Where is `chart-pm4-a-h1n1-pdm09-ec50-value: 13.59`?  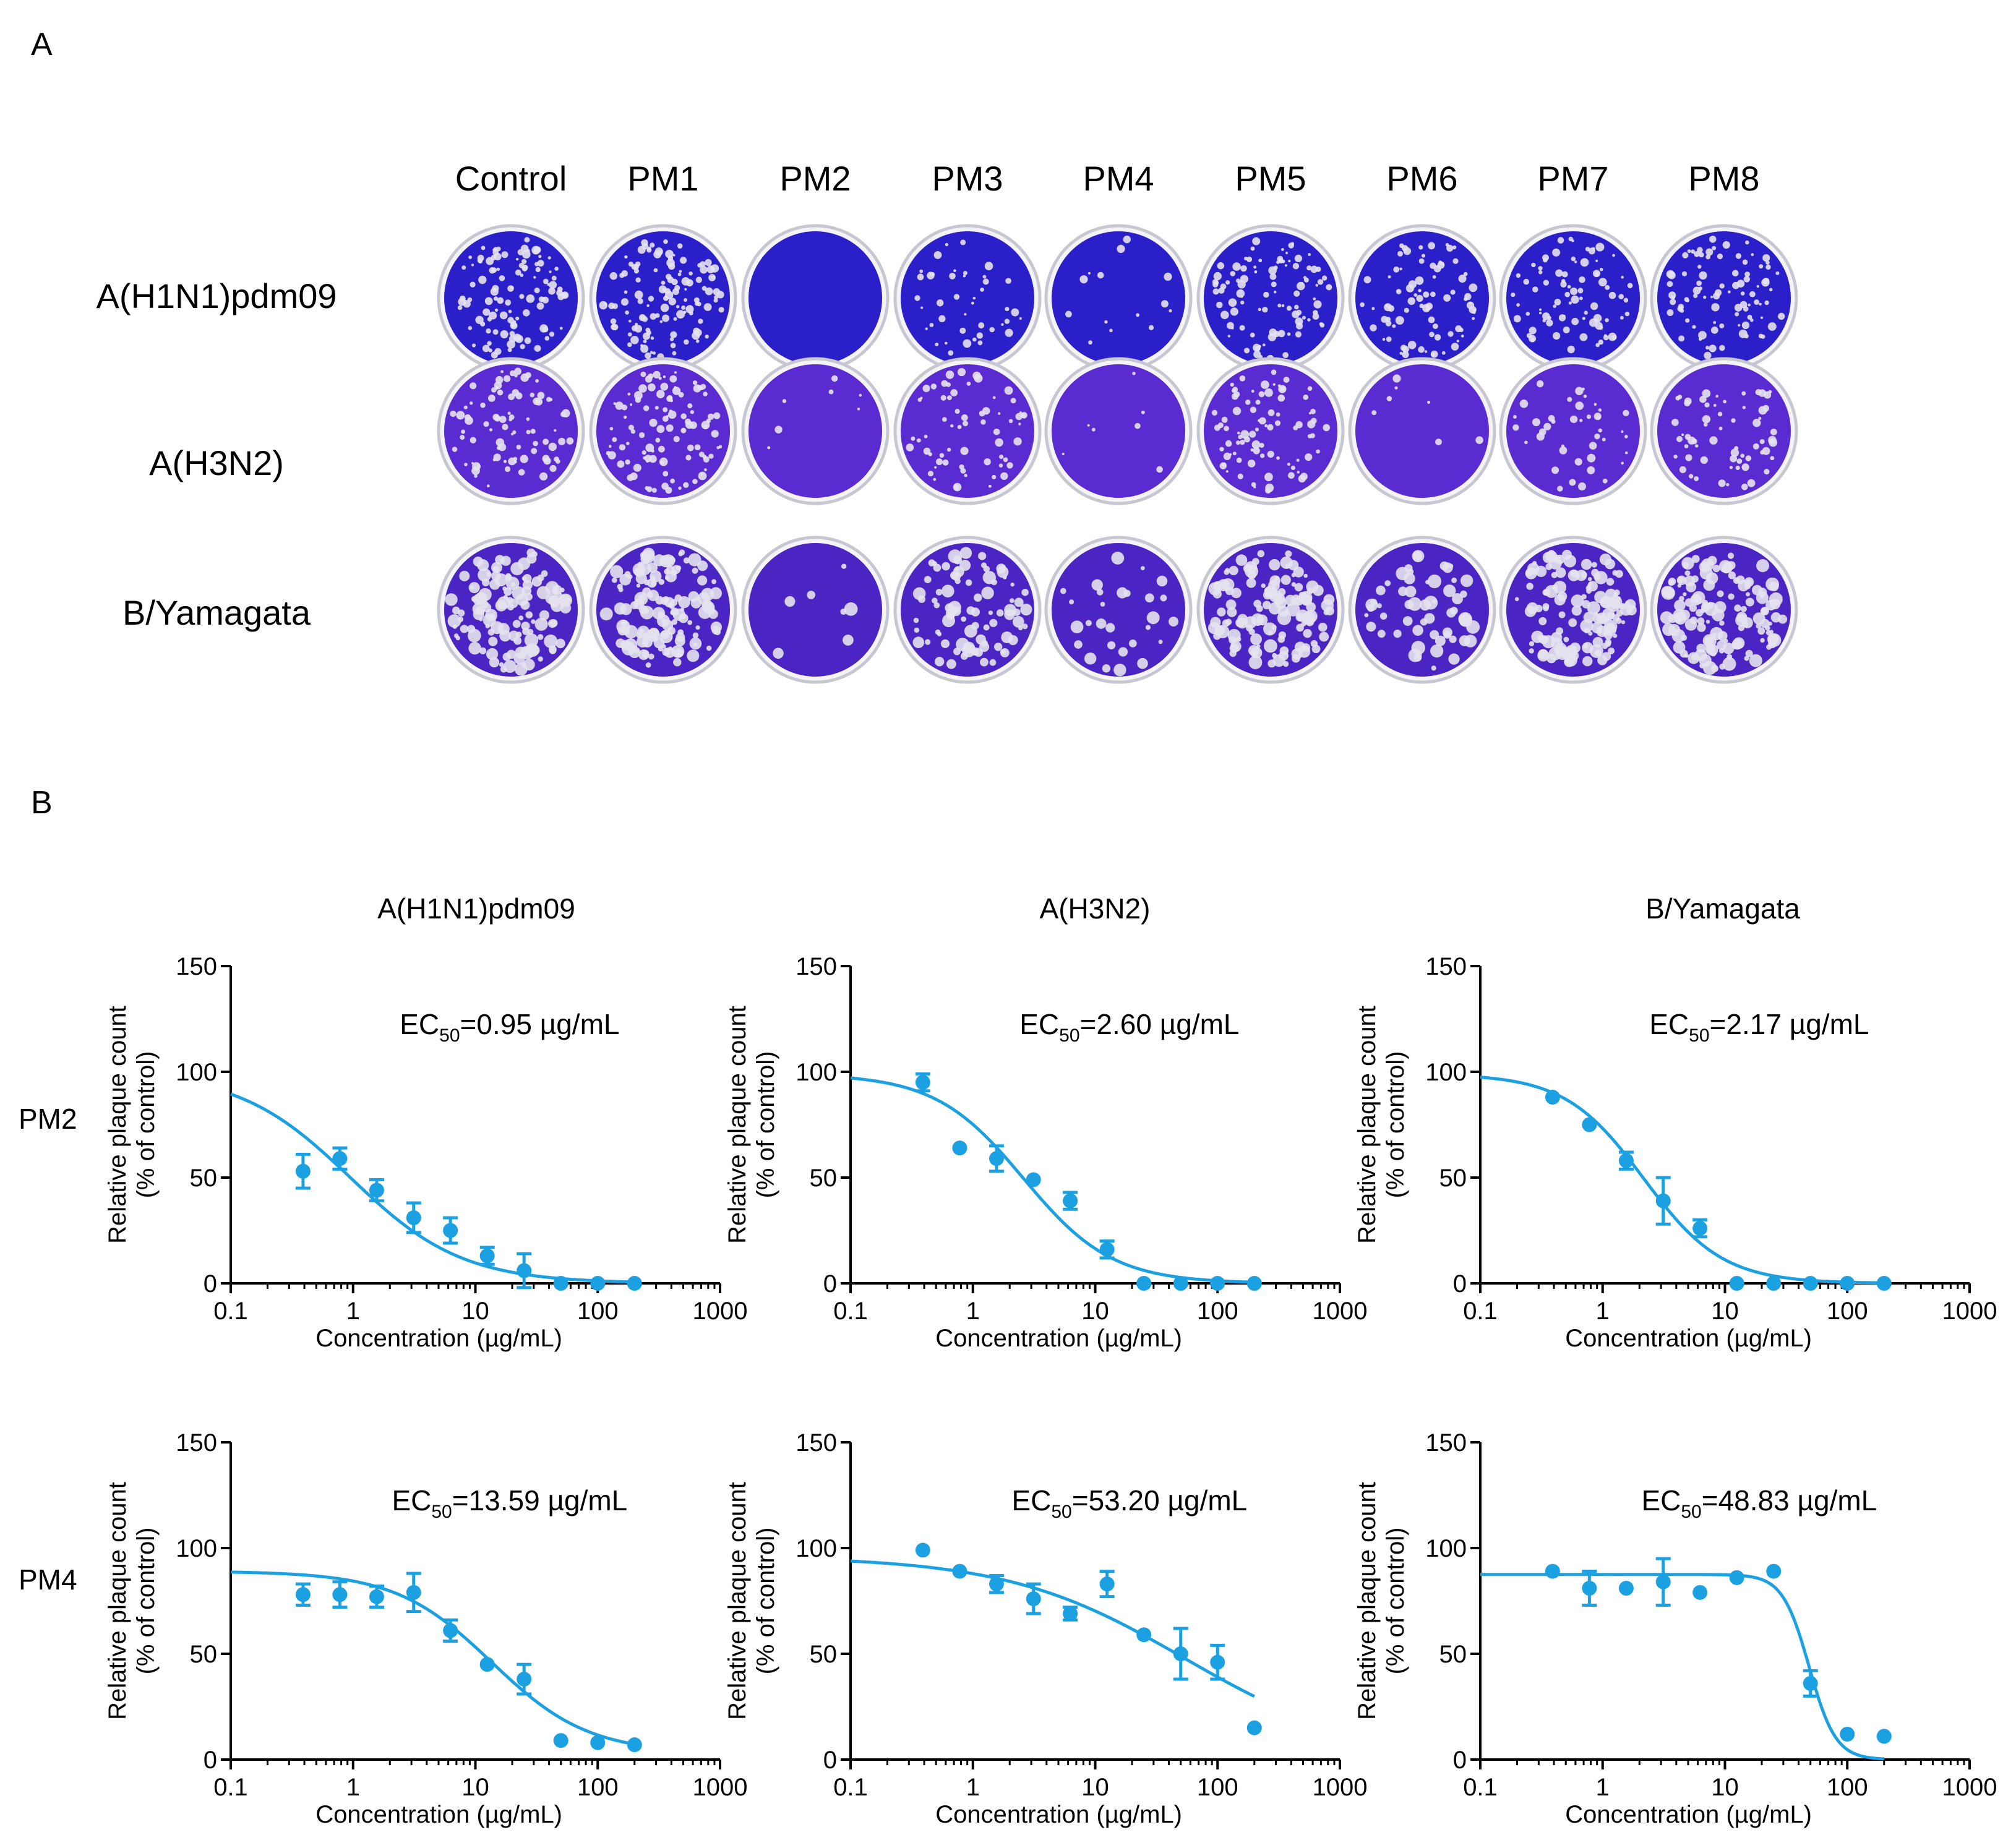
chart-pm4-a-h1n1-pdm09-ec50-value: 13.59 is located at coordinates (504, 1500).